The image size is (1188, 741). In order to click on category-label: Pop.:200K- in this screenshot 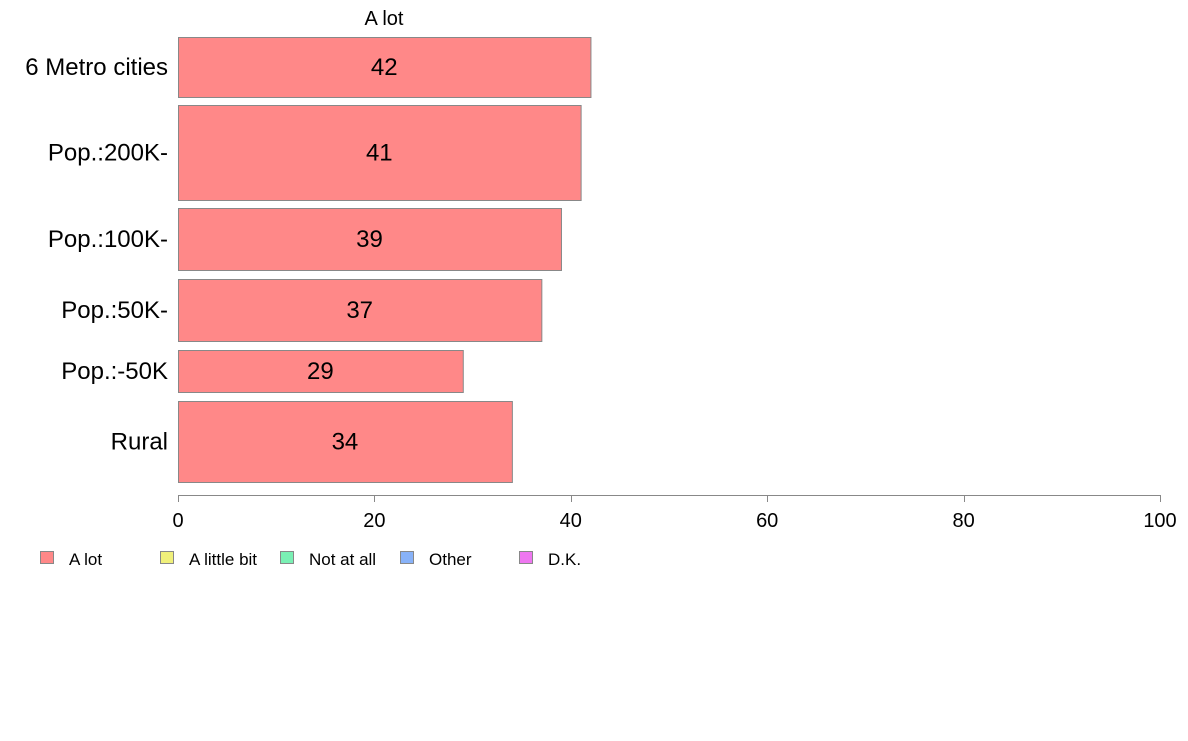, I will do `click(108, 153)`.